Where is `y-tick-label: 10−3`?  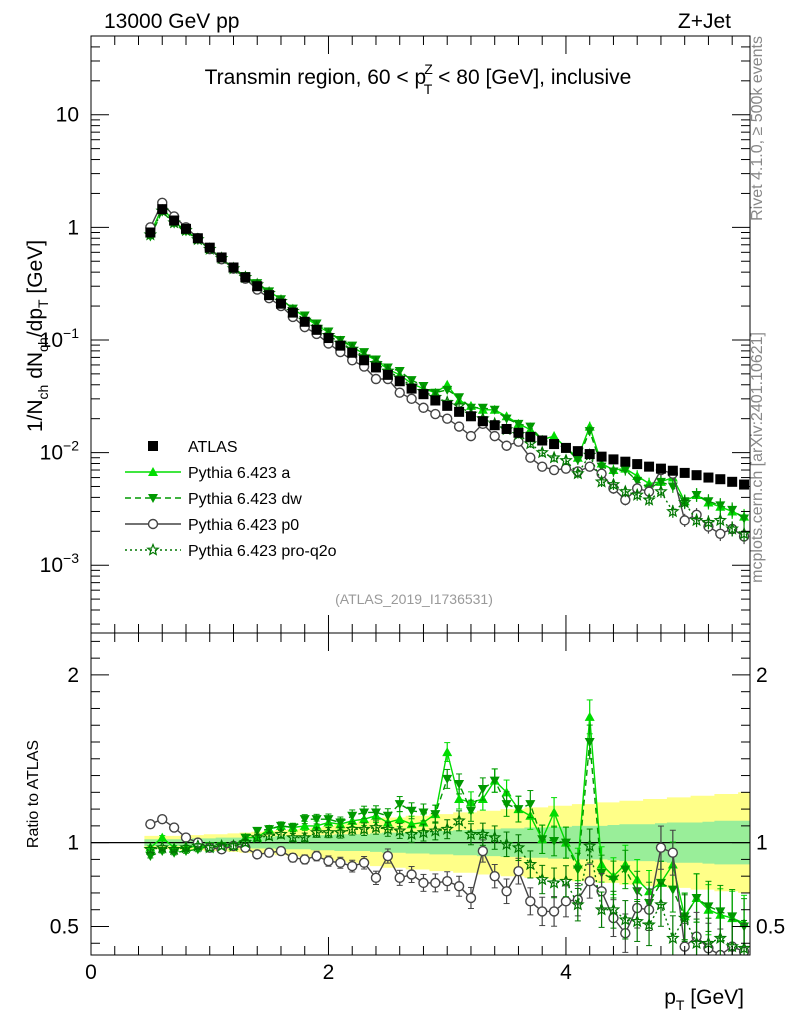 y-tick-label: 10−3 is located at coordinates (60, 563).